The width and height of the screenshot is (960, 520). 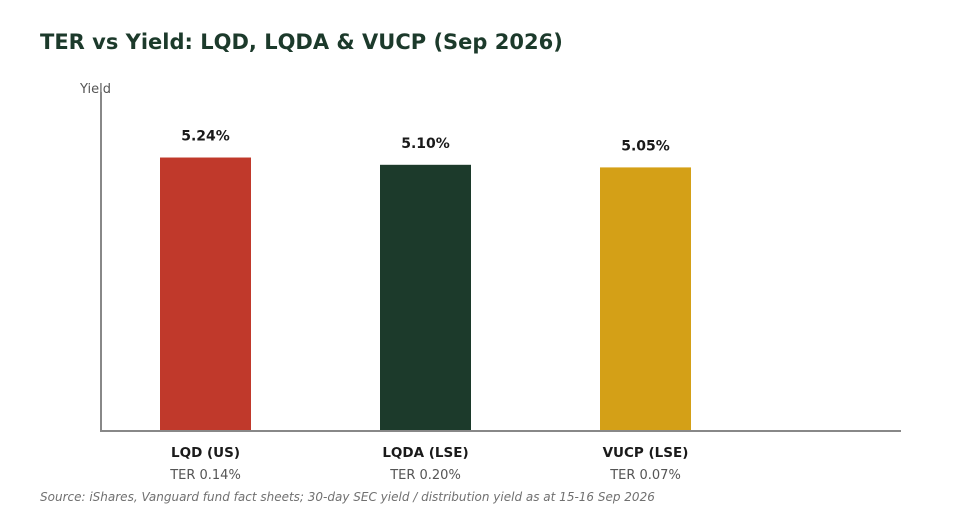 I want to click on bar-value-label: 5.05%, so click(x=645, y=146).